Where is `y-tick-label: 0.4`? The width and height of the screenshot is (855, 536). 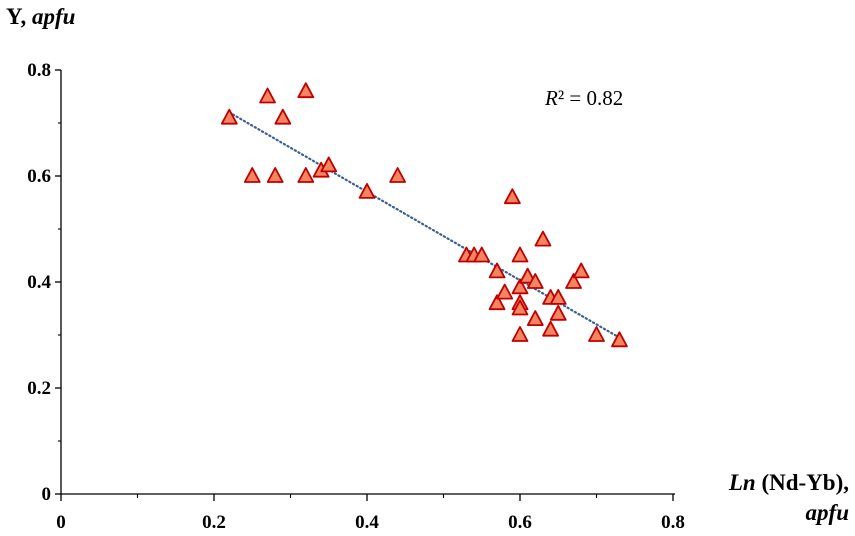 y-tick-label: 0.4 is located at coordinates (39, 282).